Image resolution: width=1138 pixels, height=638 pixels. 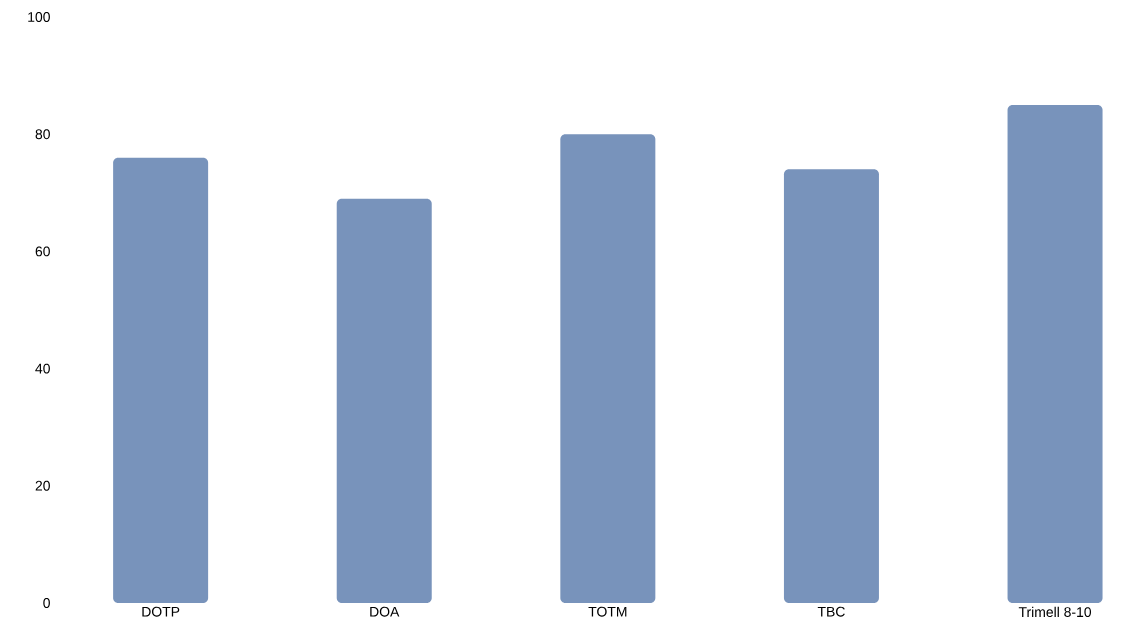 I want to click on x-tick-label: TOTM, so click(x=607, y=611).